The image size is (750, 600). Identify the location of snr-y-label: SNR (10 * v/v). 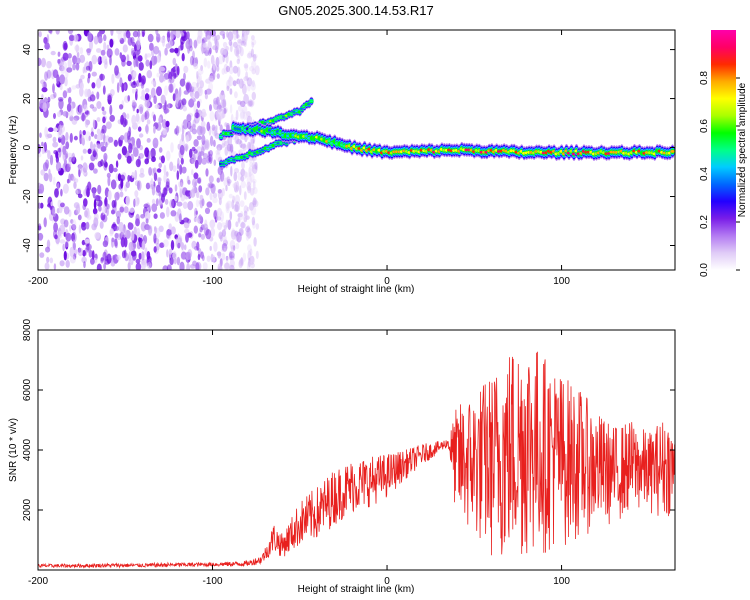
(13, 450).